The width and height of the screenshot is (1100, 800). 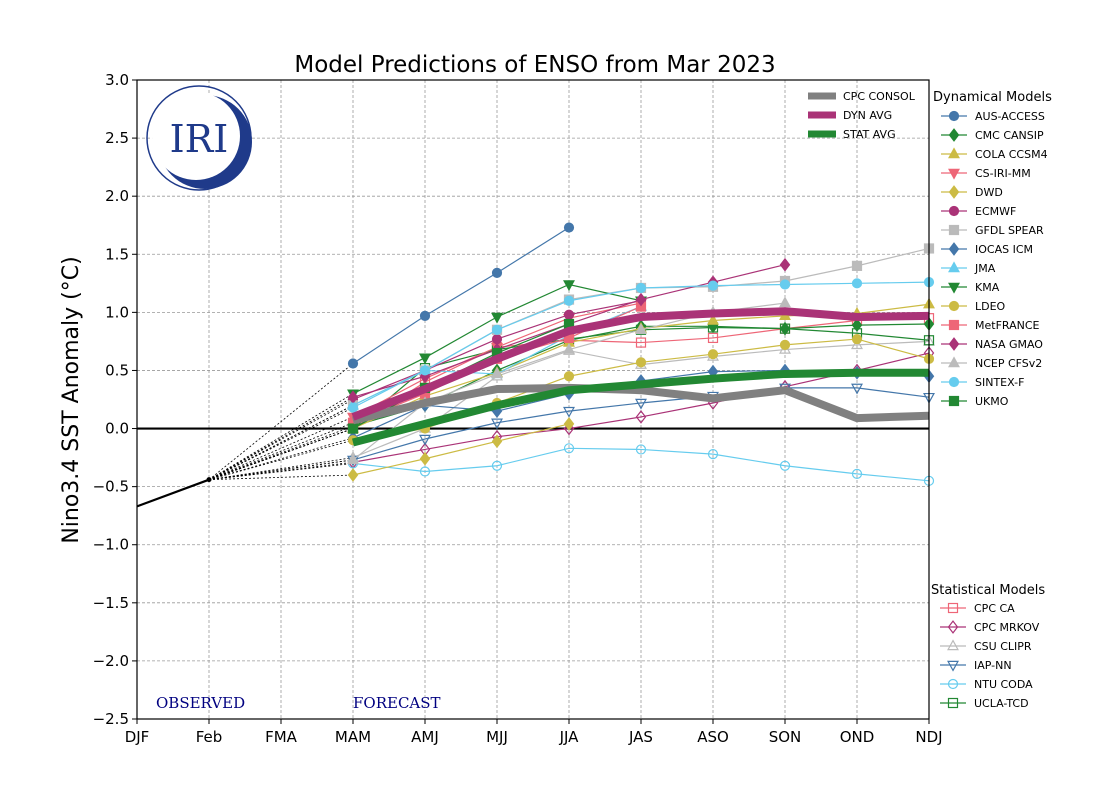 I want to click on observed-point, so click(x=209, y=480).